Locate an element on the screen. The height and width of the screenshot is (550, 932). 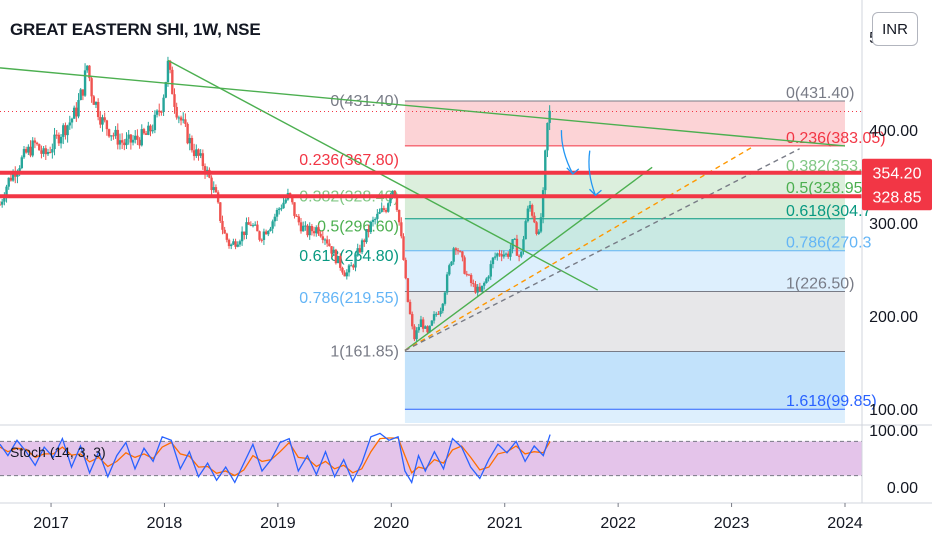
time-axis-tick: 2024 is located at coordinates (845, 523).